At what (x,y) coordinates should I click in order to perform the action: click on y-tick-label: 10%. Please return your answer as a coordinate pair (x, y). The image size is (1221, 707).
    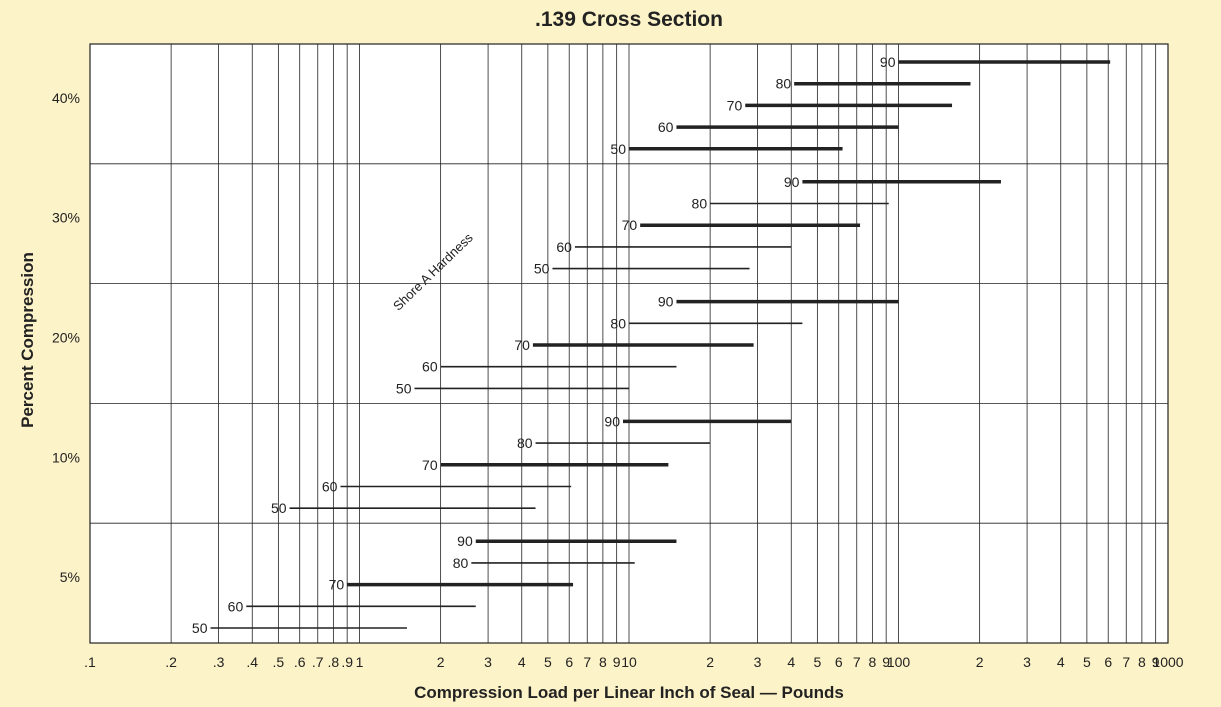
    Looking at the image, I should click on (66, 457).